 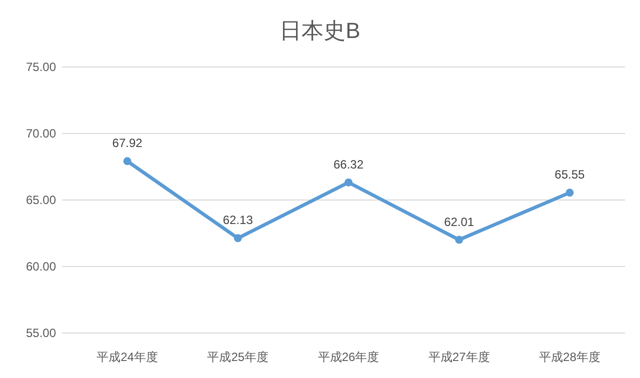 What do you see at coordinates (127, 357) in the screenshot?
I see `x-tick-label: 平成24年度` at bounding box center [127, 357].